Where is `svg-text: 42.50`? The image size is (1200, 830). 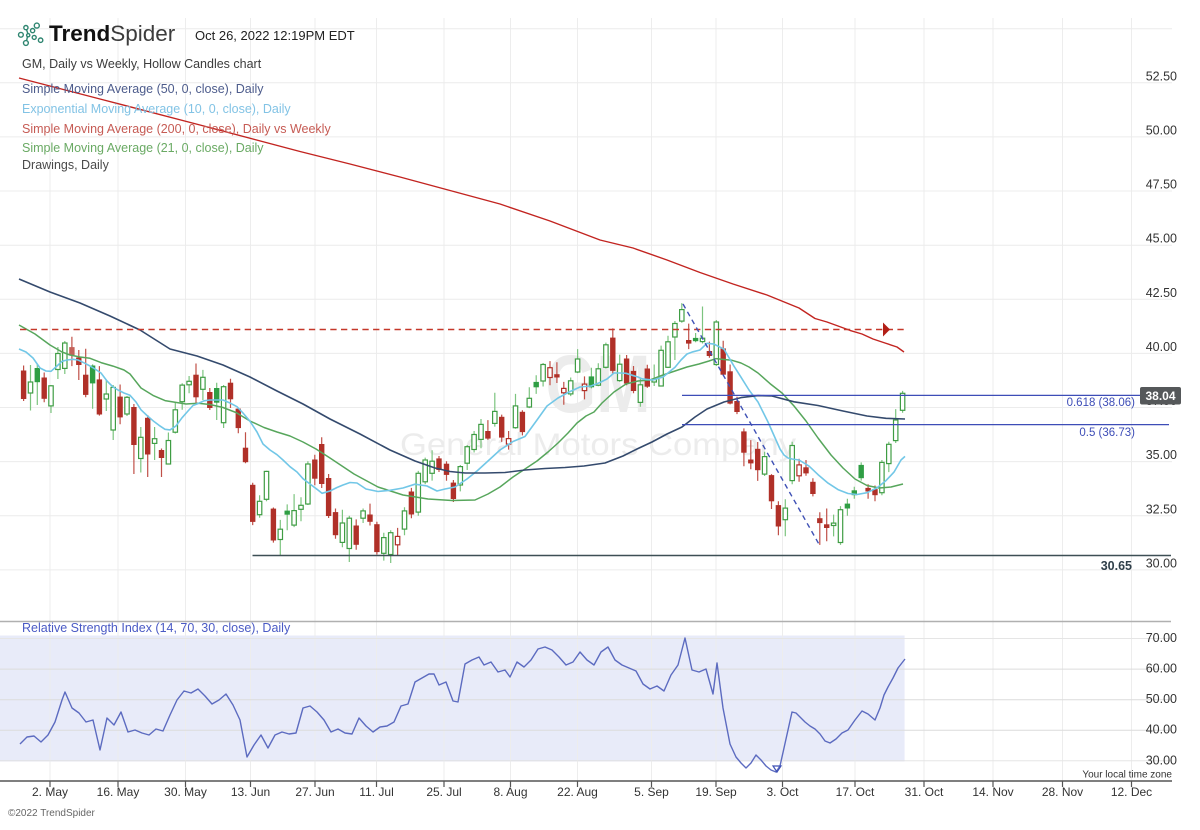
svg-text: 42.50 is located at coordinates (1161, 293).